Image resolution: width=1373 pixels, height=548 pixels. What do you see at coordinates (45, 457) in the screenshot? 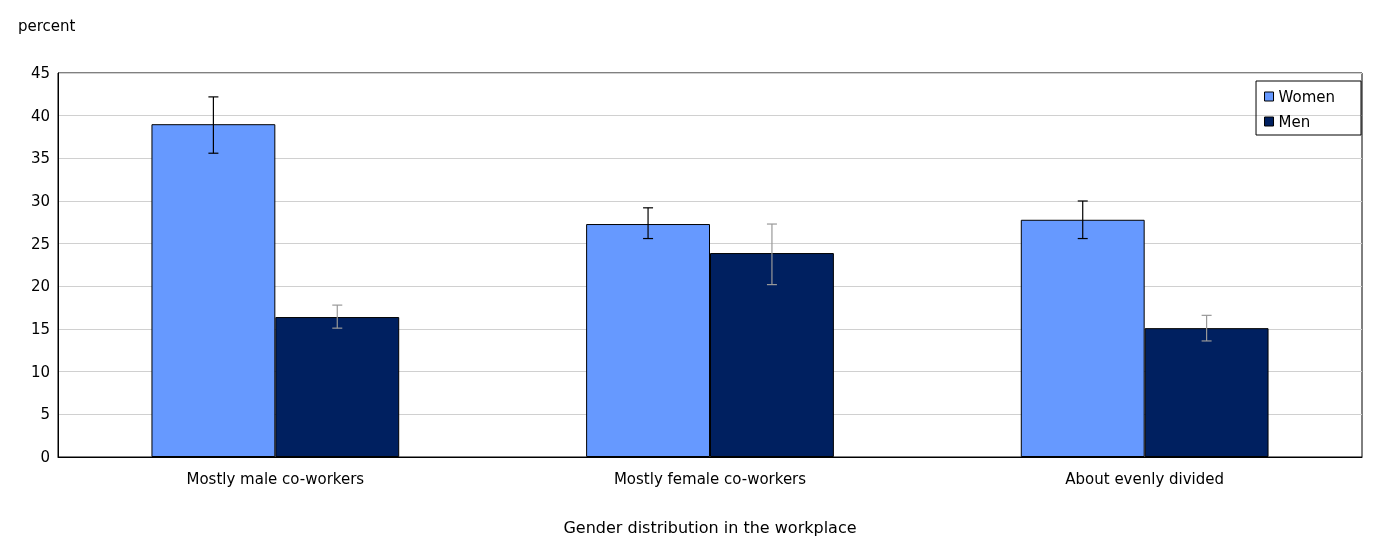
I see `y-tick-label: 0` at bounding box center [45, 457].